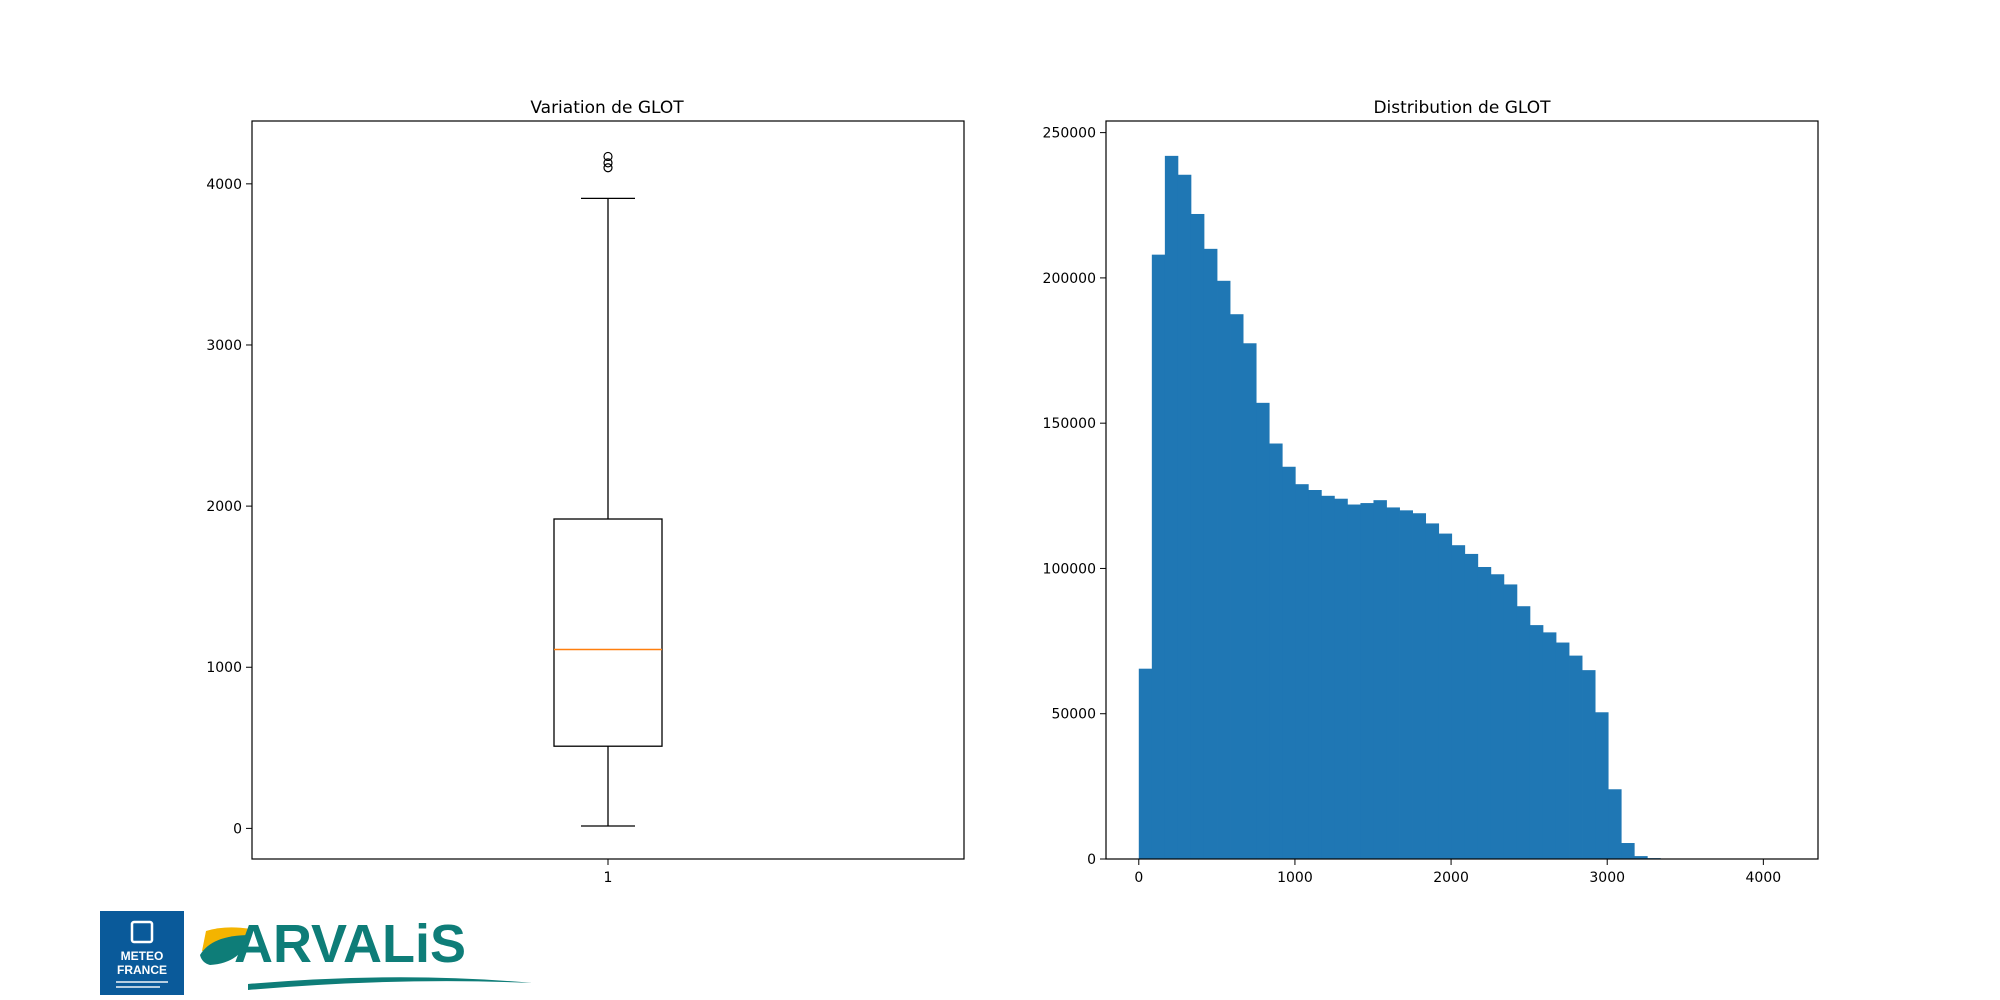 The height and width of the screenshot is (1000, 2000). I want to click on meteo-france-text-2: FRANCE, so click(142, 970).